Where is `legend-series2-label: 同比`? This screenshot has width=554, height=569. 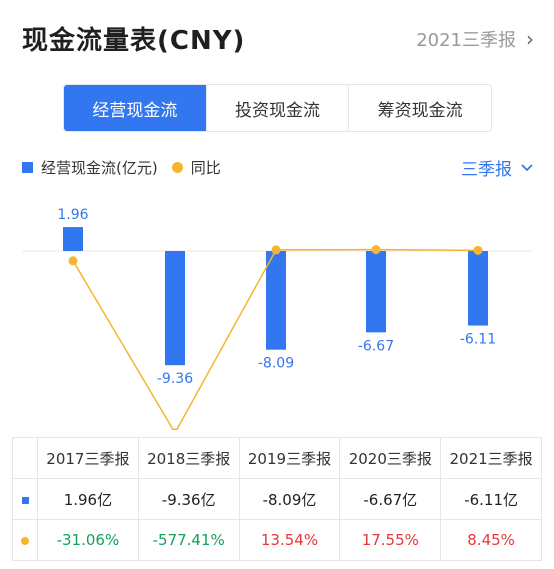
legend-series2-label: 同比 is located at coordinates (205, 168).